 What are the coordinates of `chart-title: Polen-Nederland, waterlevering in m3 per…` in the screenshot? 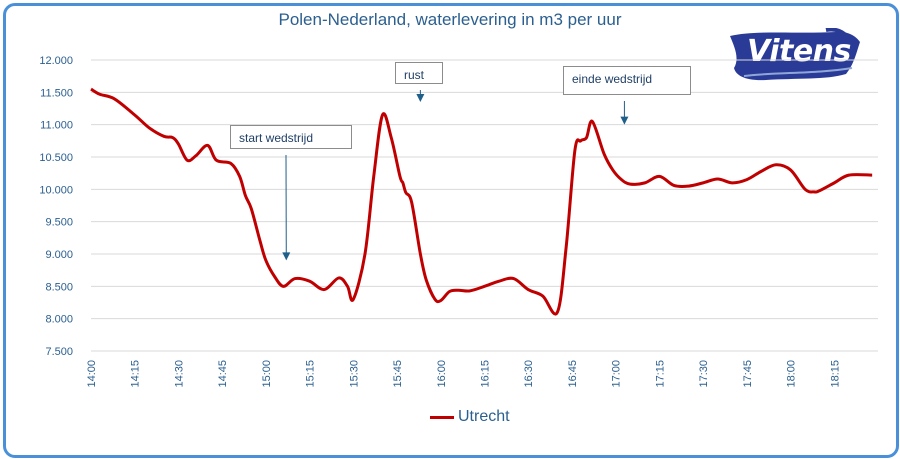 It's located at (450, 19).